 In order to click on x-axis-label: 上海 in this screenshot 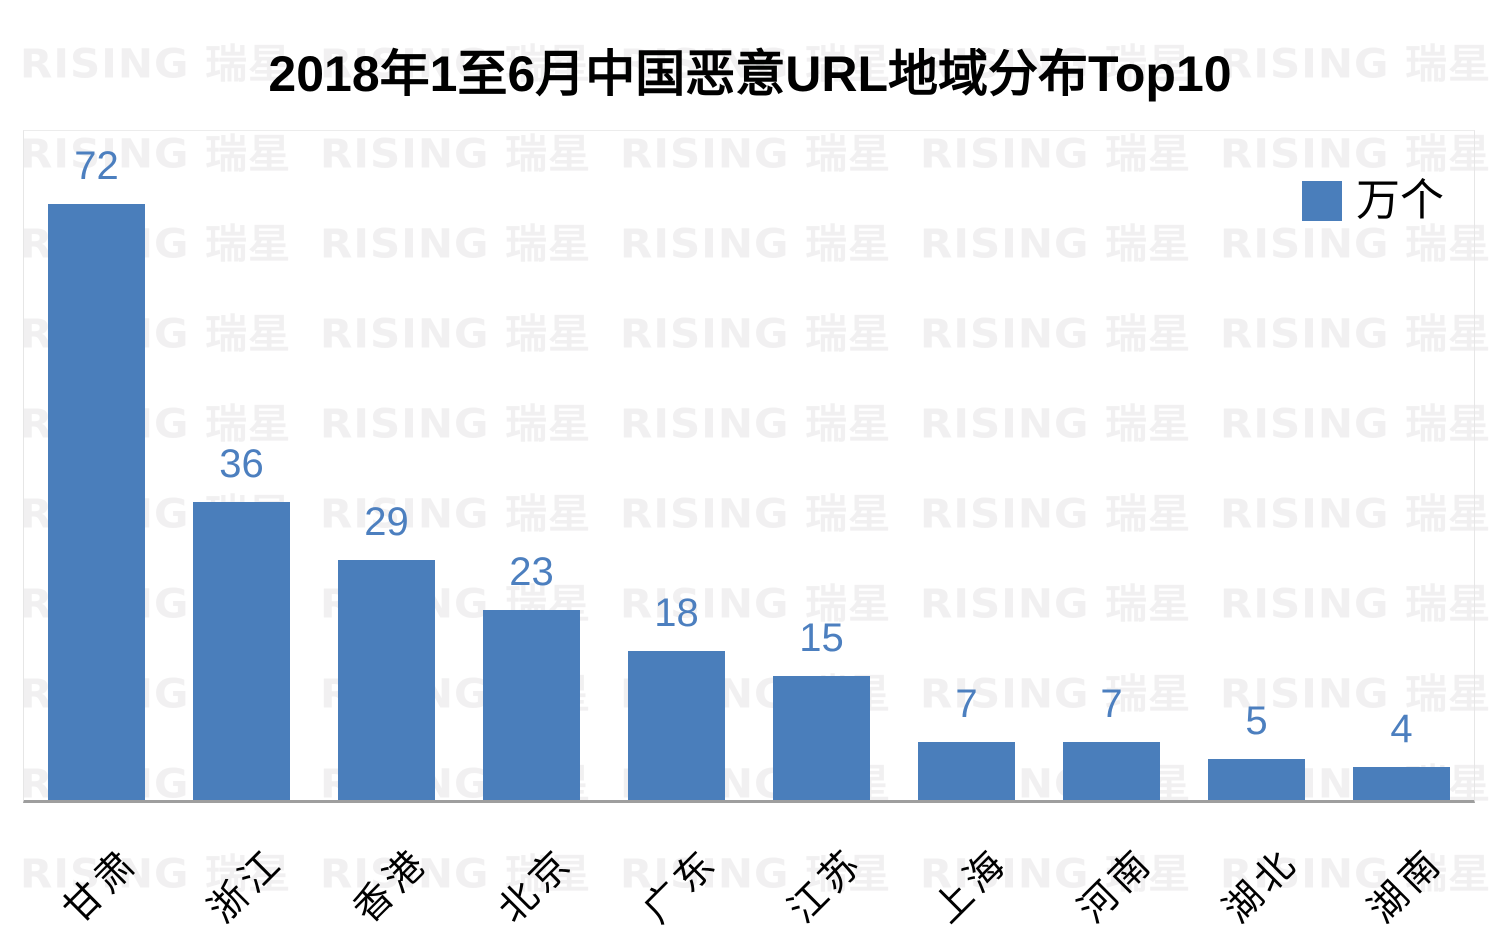, I will do `click(971, 886)`.